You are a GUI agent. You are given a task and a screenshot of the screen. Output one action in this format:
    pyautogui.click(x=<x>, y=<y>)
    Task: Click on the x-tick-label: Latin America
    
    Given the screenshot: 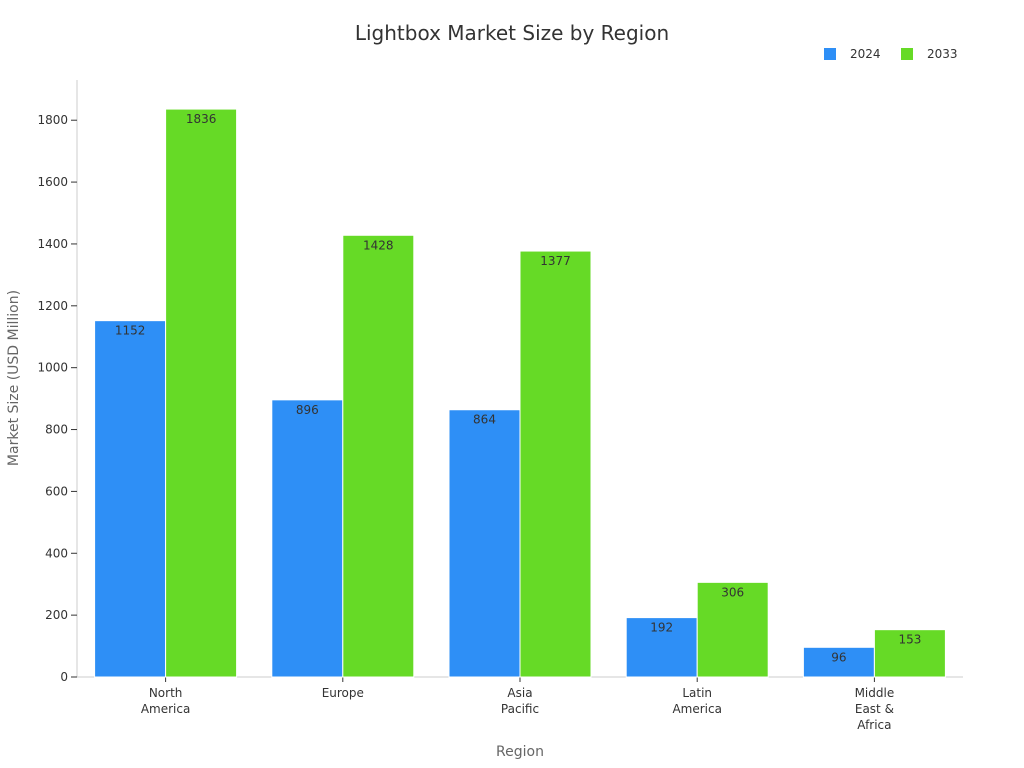 What is the action you would take?
    pyautogui.click(x=697, y=701)
    